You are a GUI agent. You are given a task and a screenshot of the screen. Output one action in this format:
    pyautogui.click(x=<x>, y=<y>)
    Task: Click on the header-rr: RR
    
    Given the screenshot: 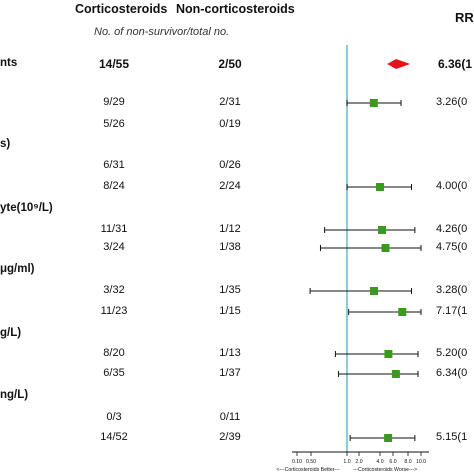 What is the action you would take?
    pyautogui.click(x=464, y=17)
    